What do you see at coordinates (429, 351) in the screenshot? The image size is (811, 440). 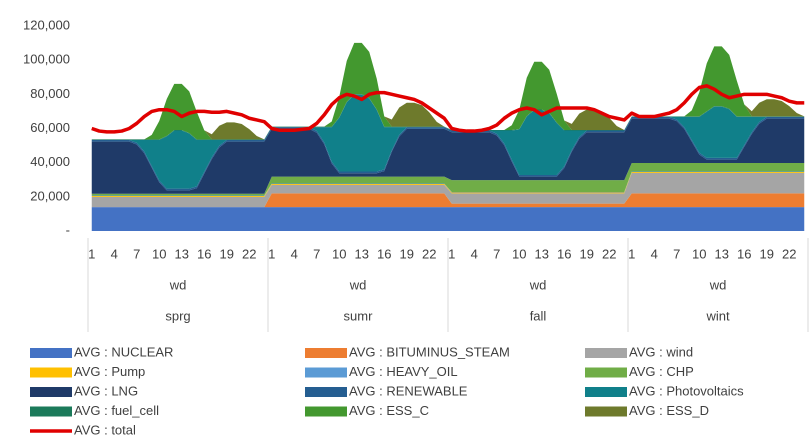 I see `legend-label: AVG : BITUMINUS_STEAM` at bounding box center [429, 351].